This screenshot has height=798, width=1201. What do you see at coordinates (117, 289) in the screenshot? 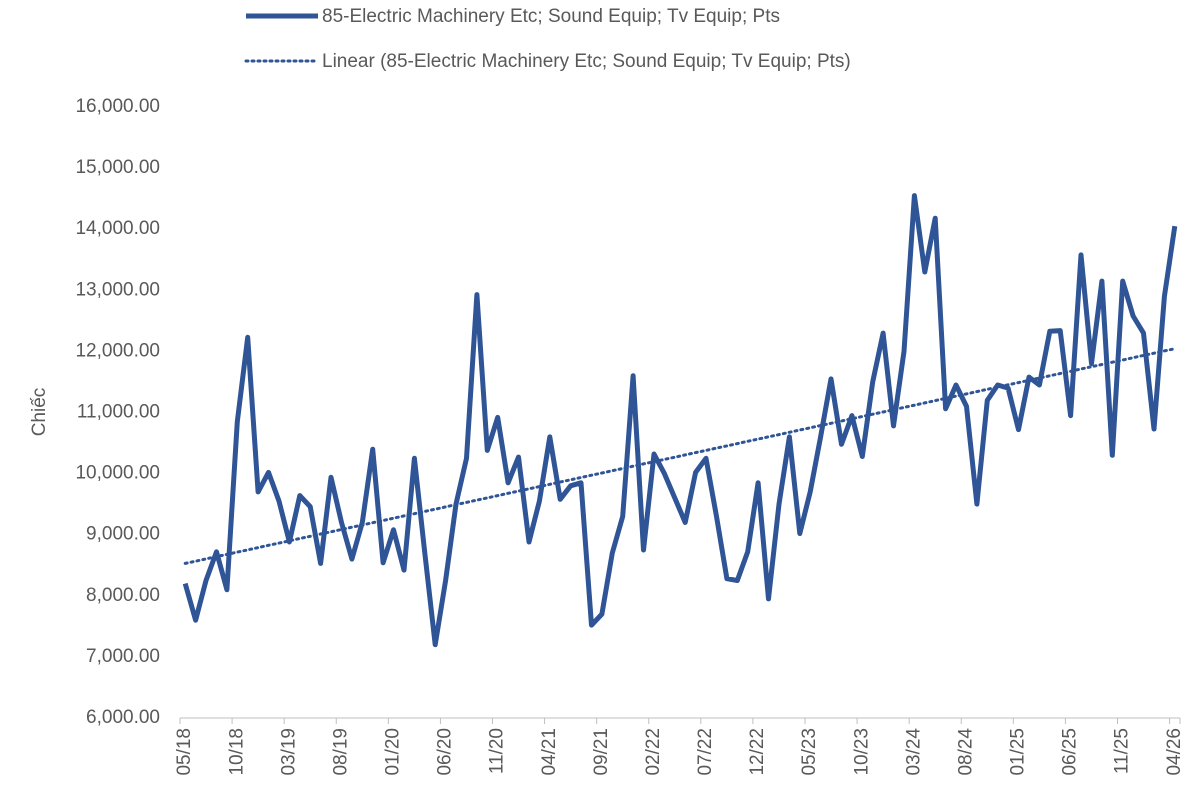
I see `y-tick-label: 13,000.00` at bounding box center [117, 289].